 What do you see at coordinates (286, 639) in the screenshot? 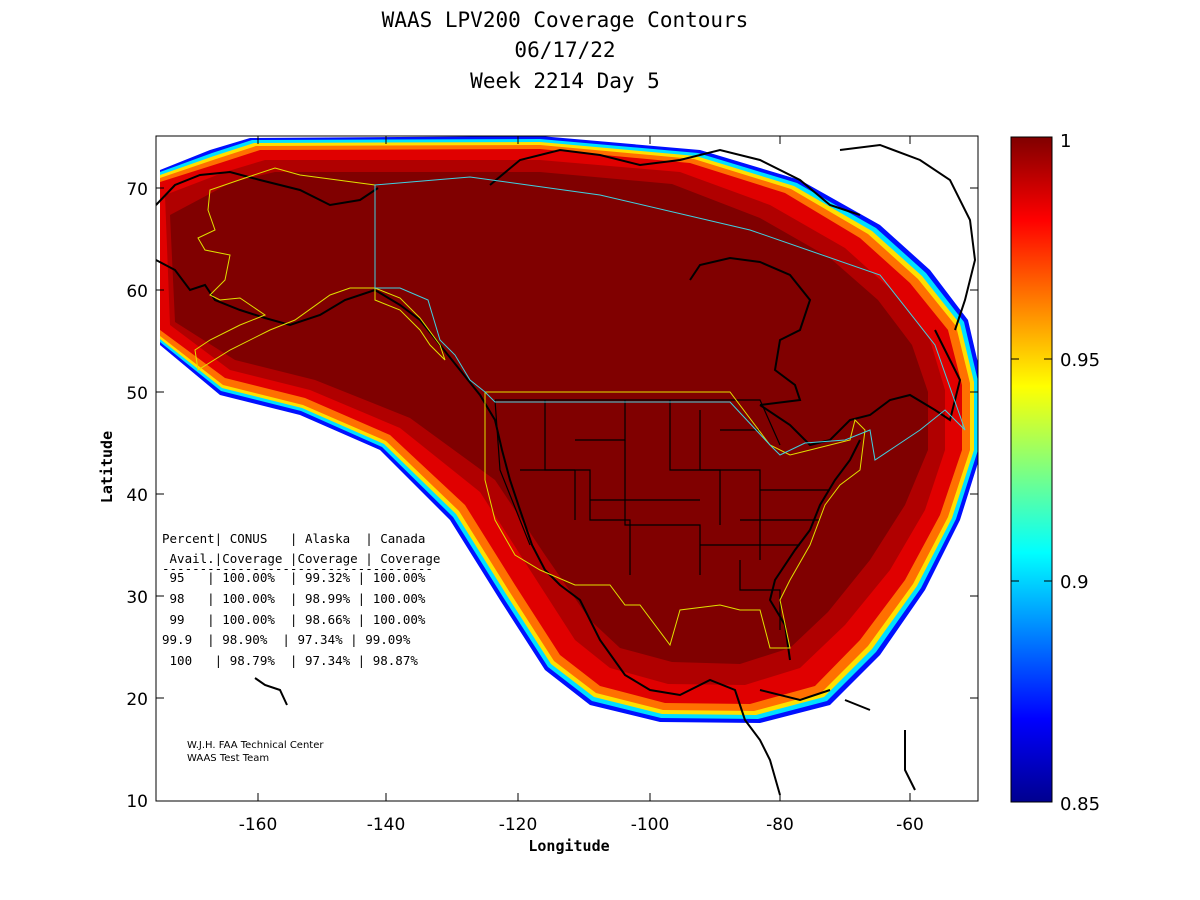
I see `table-row: 99.9 | 98.90% | 97.34% | 99.09%` at bounding box center [286, 639].